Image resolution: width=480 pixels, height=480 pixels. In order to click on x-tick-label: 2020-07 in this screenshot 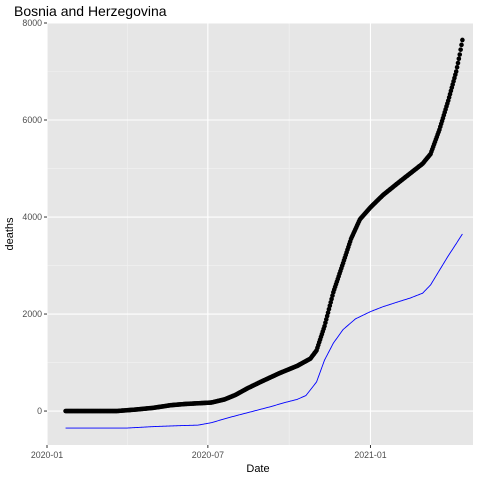, I will do `click(208, 455)`.